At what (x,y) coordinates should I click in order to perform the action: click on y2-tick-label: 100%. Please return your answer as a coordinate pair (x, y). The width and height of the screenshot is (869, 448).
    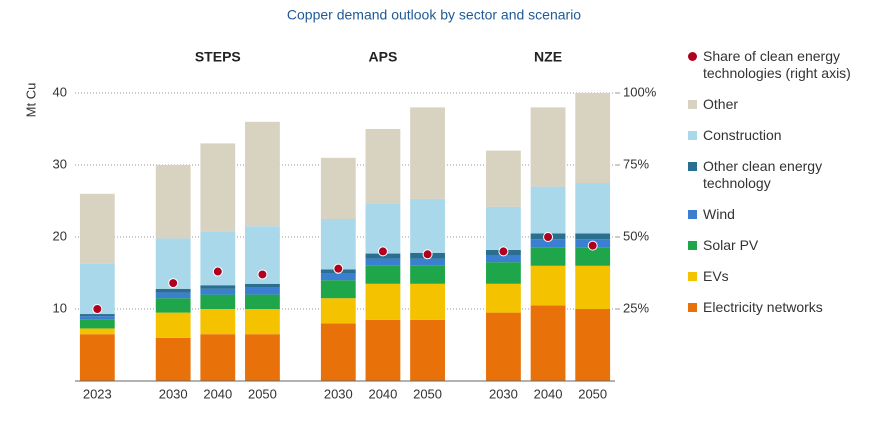
    Looking at the image, I should click on (640, 91).